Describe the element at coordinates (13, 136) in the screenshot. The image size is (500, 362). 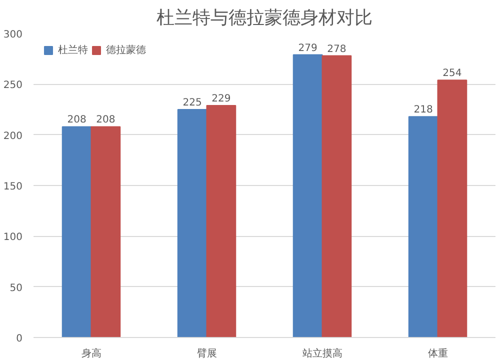
I see `y-tick-label: 200` at that location.